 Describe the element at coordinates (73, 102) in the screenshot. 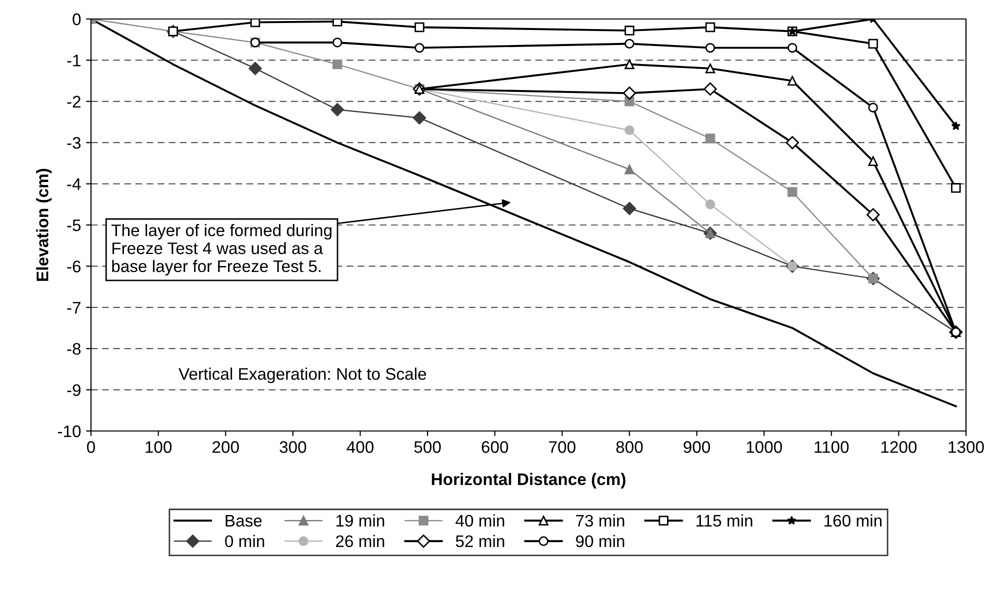

I see `y-tick-label: -2` at that location.